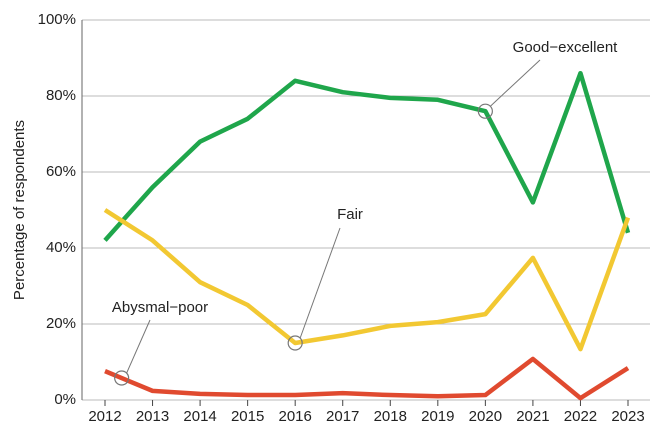 This screenshot has height=427, width=654. Describe the element at coordinates (104, 416) in the screenshot. I see `x-tick-label: 2012` at that location.